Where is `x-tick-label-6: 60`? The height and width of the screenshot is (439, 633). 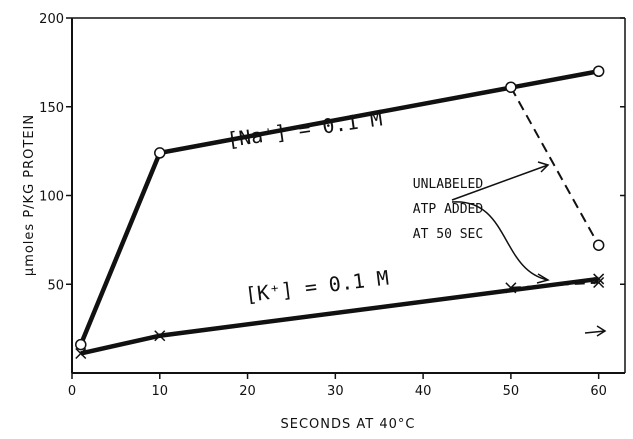
x-tick-label-6: 60 is located at coordinates (598, 391).